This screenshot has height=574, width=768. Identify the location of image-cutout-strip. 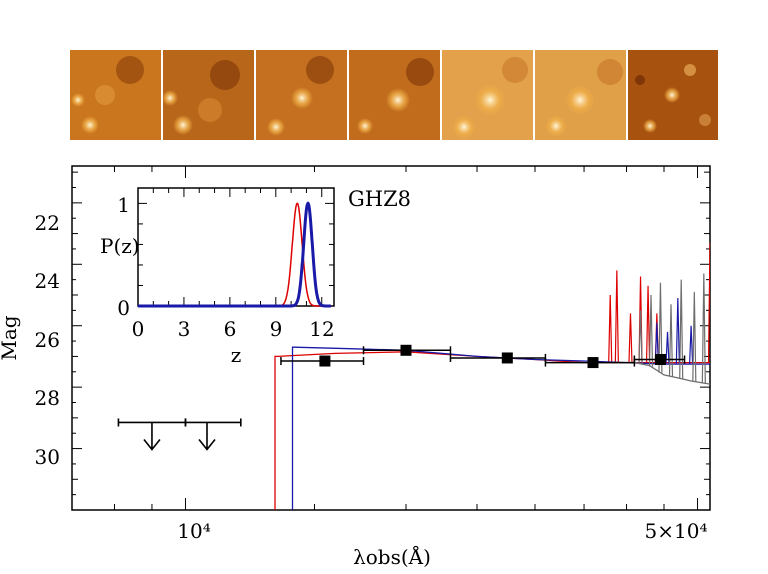
(394, 95).